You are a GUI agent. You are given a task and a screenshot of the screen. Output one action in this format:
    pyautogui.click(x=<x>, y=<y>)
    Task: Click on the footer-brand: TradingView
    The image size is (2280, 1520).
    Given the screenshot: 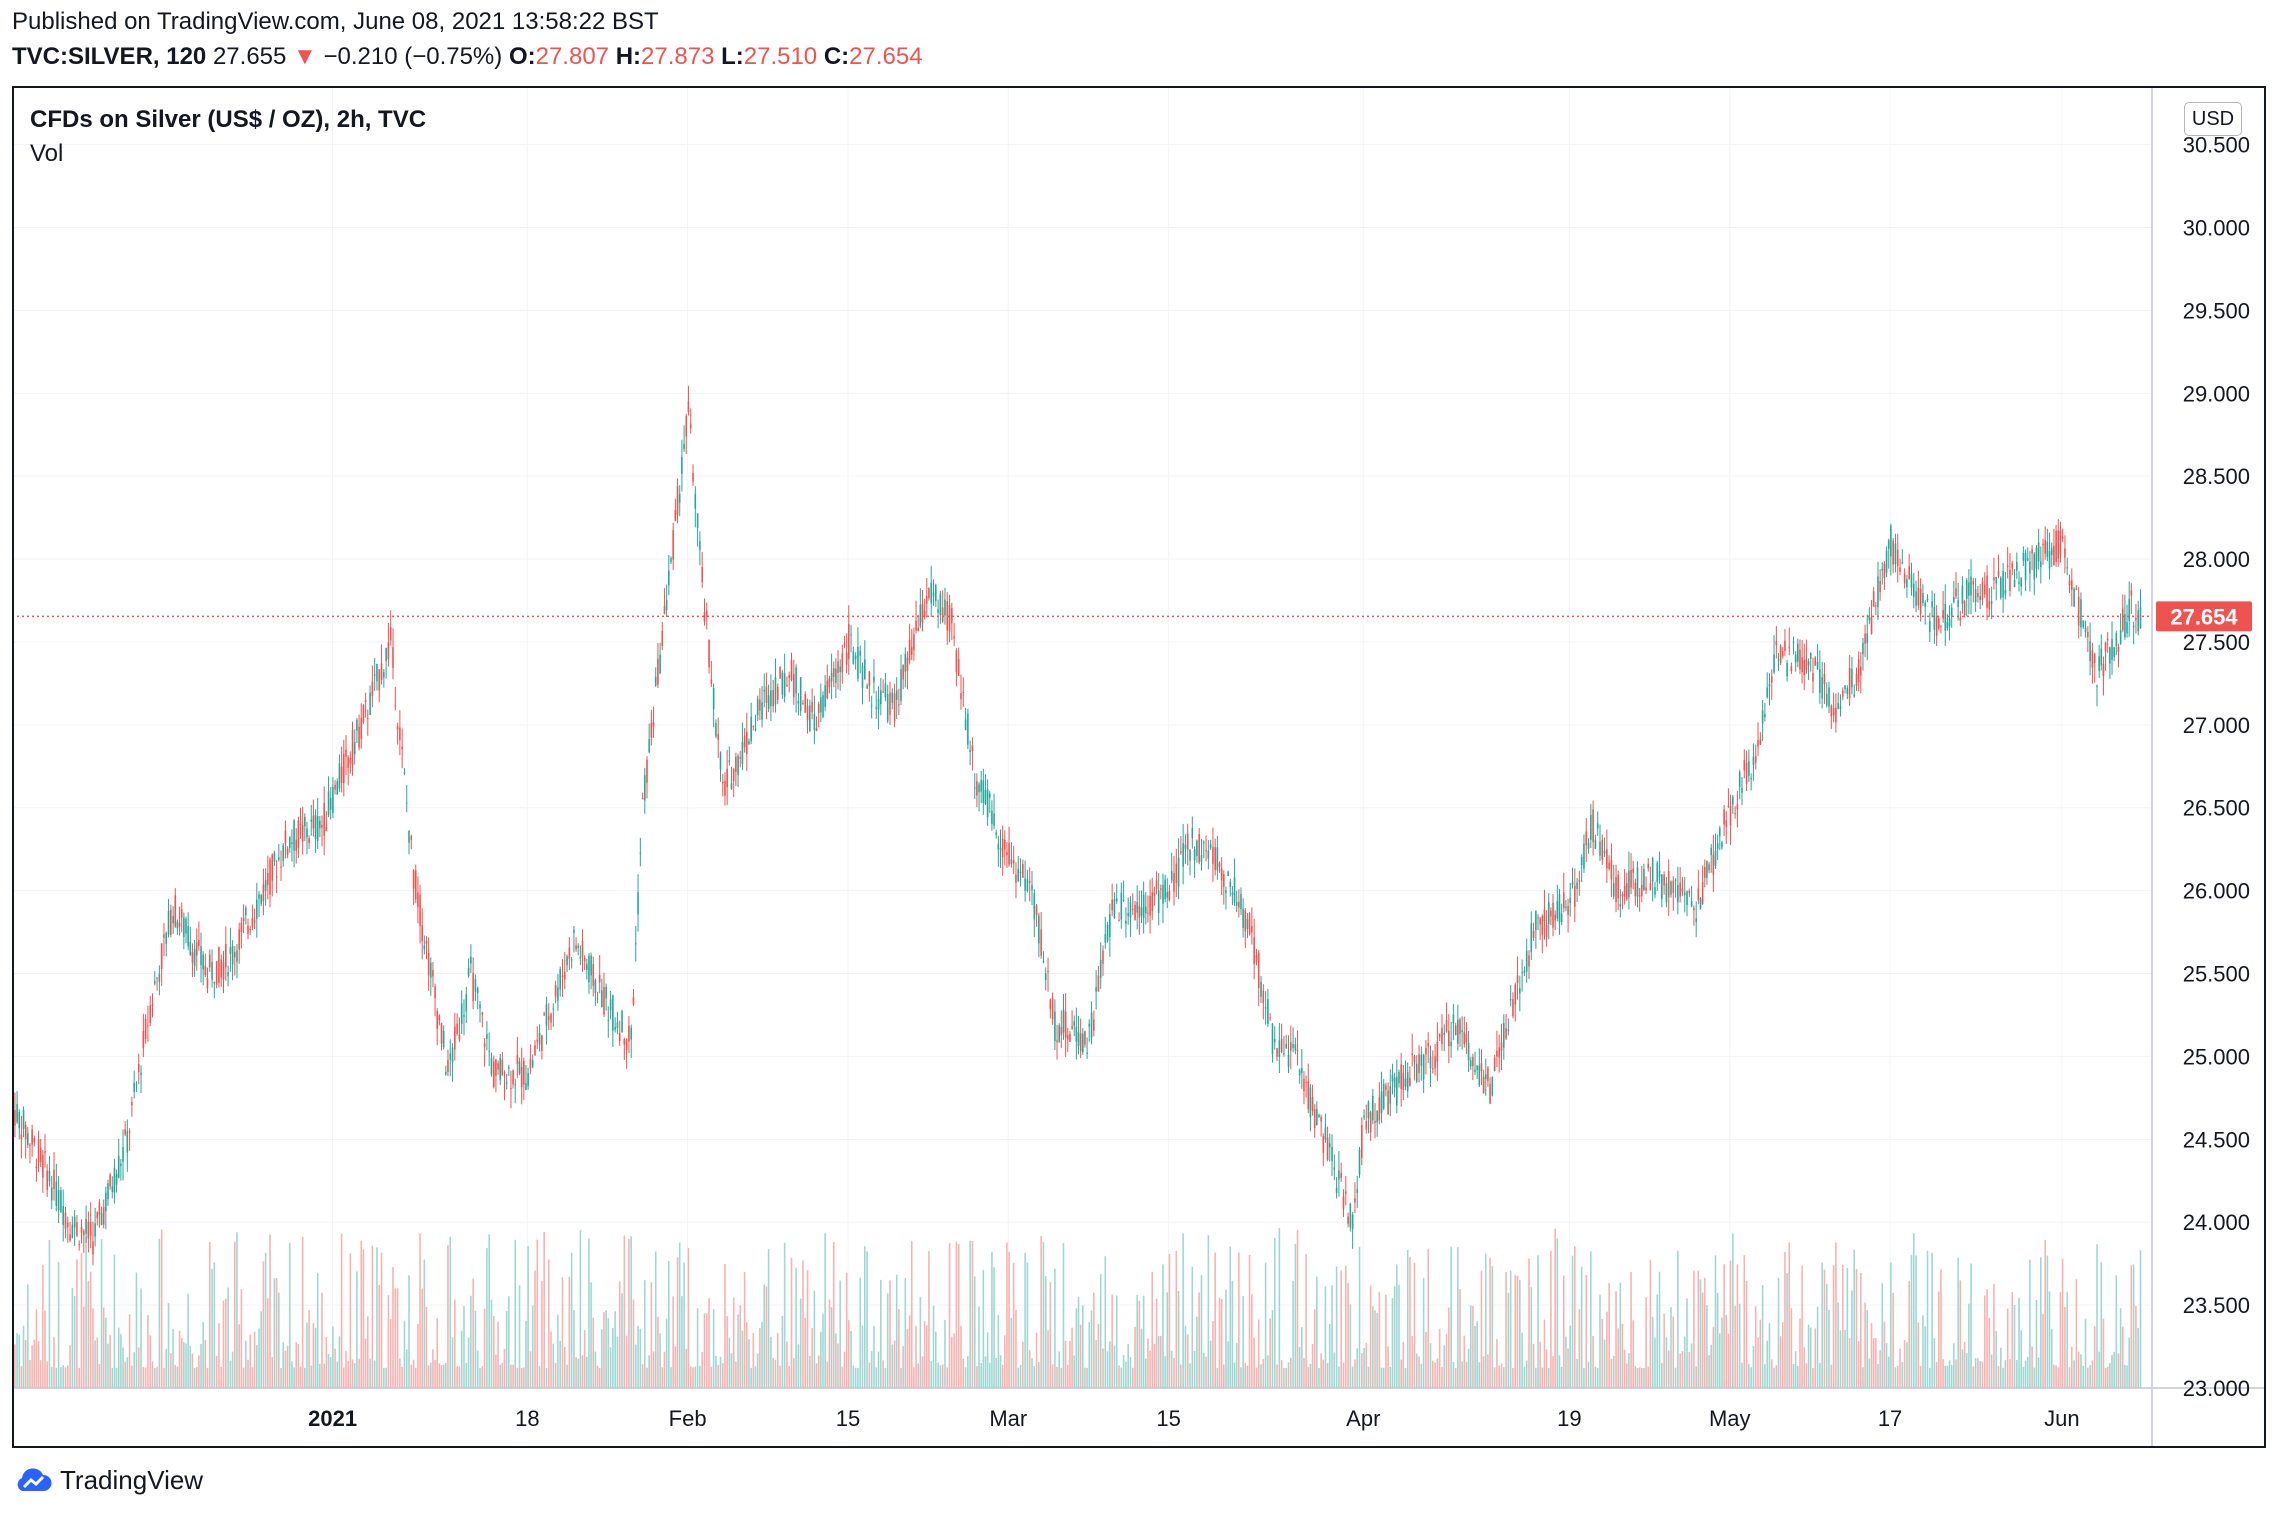 What is the action you would take?
    pyautogui.click(x=107, y=1480)
    